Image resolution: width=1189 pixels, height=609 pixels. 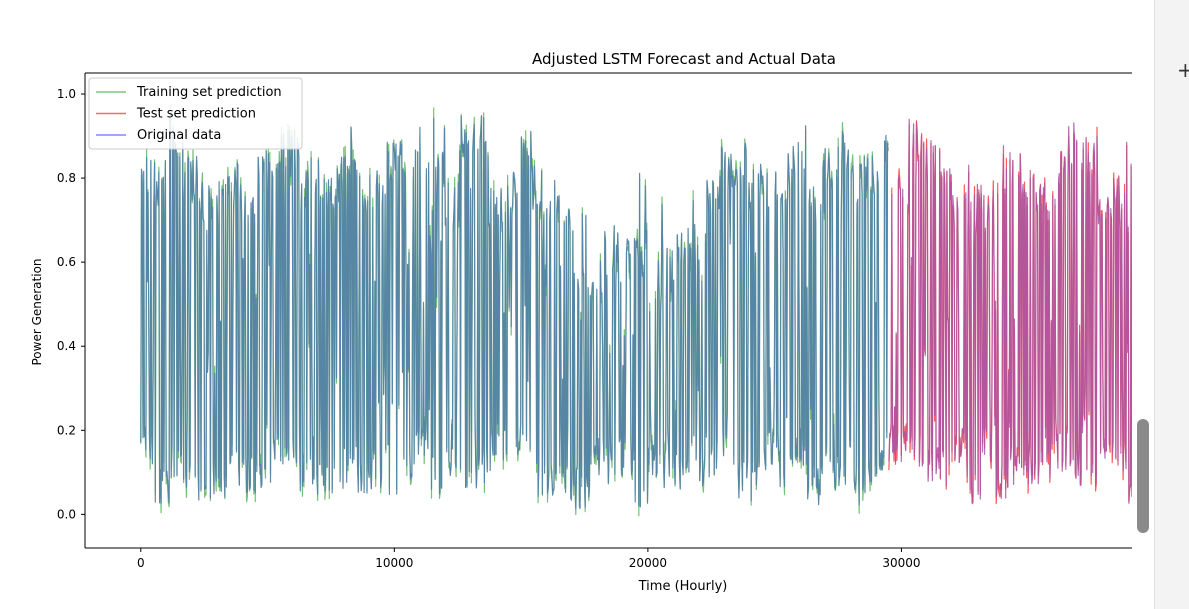 What do you see at coordinates (141, 563) in the screenshot?
I see `x-tick-label: 0` at bounding box center [141, 563].